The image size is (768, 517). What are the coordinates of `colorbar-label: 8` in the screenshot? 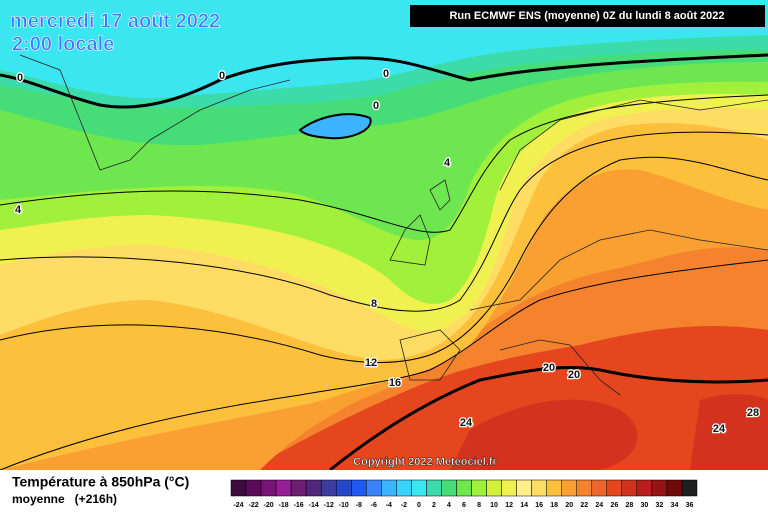 It's located at (479, 505).